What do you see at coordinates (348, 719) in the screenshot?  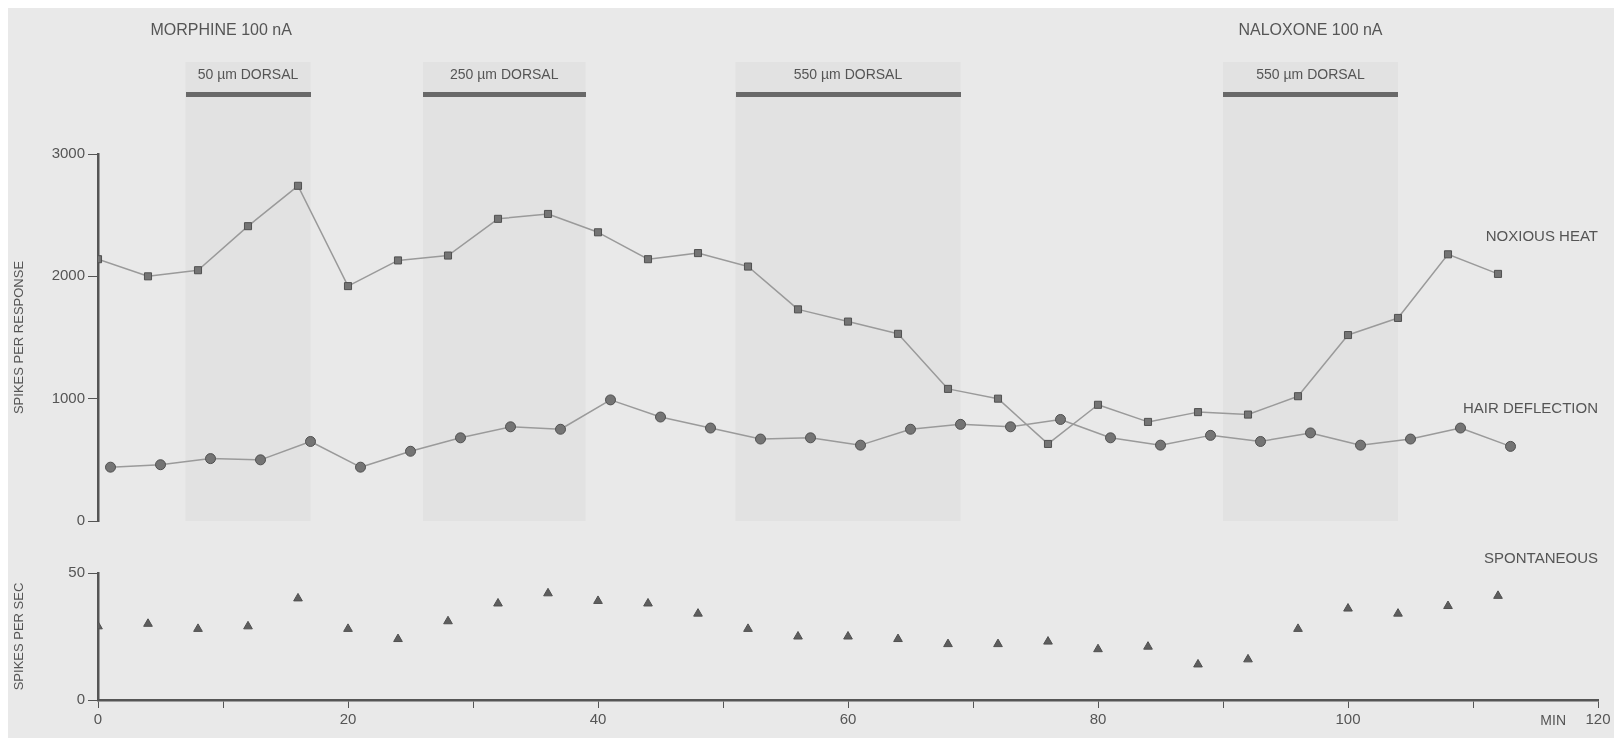 I see `x-tick-label: 20` at bounding box center [348, 719].